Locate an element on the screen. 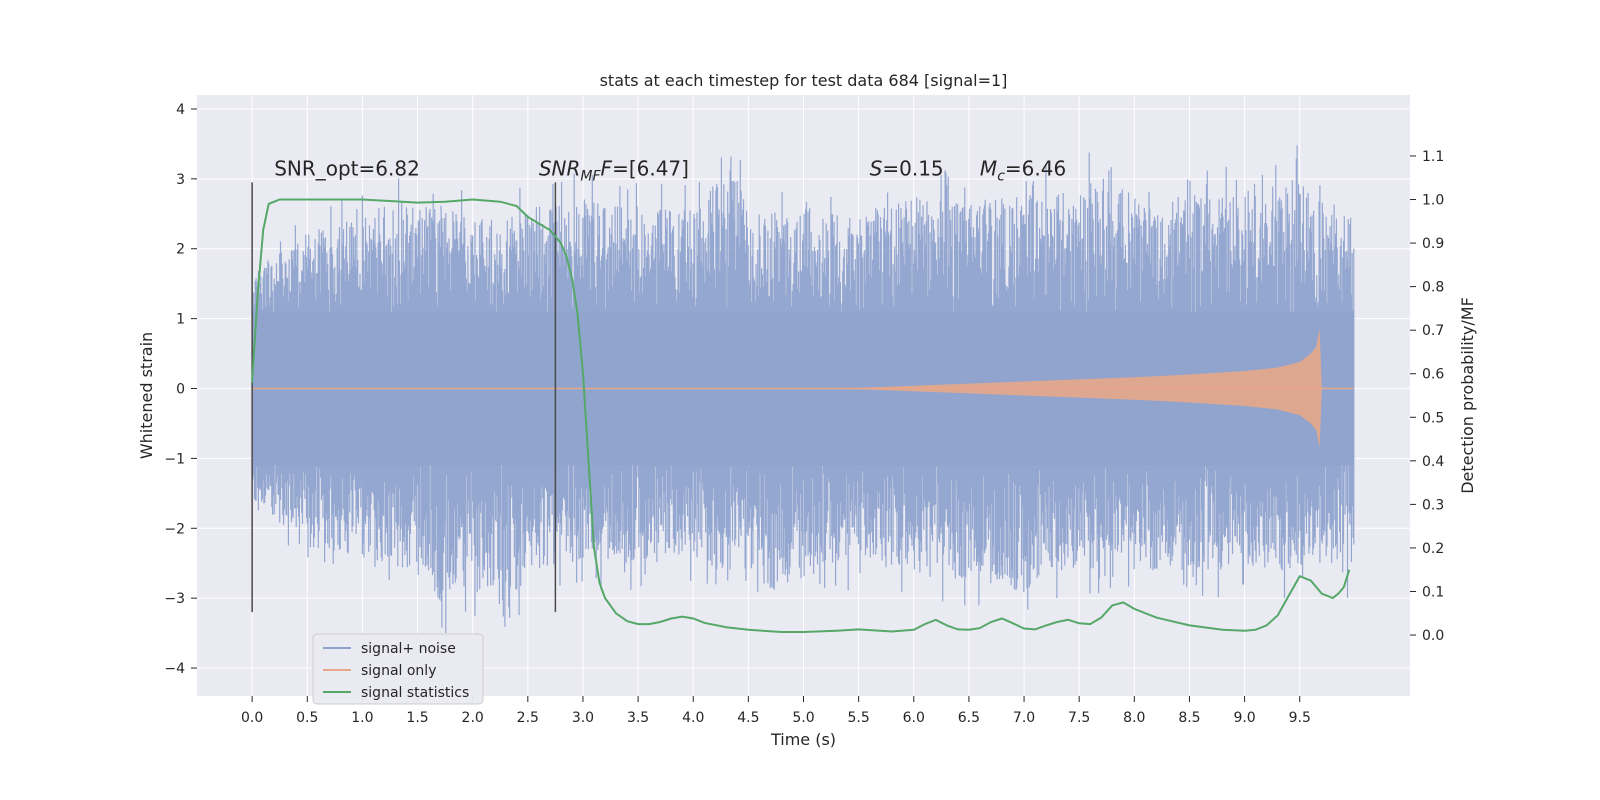 The width and height of the screenshot is (1600, 800). legend-label: signal+ noise is located at coordinates (408, 649).